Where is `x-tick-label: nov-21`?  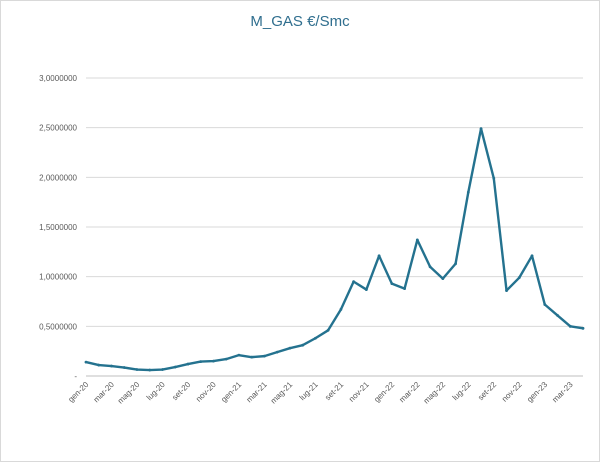
x-tick-label: nov-21 is located at coordinates (359, 392).